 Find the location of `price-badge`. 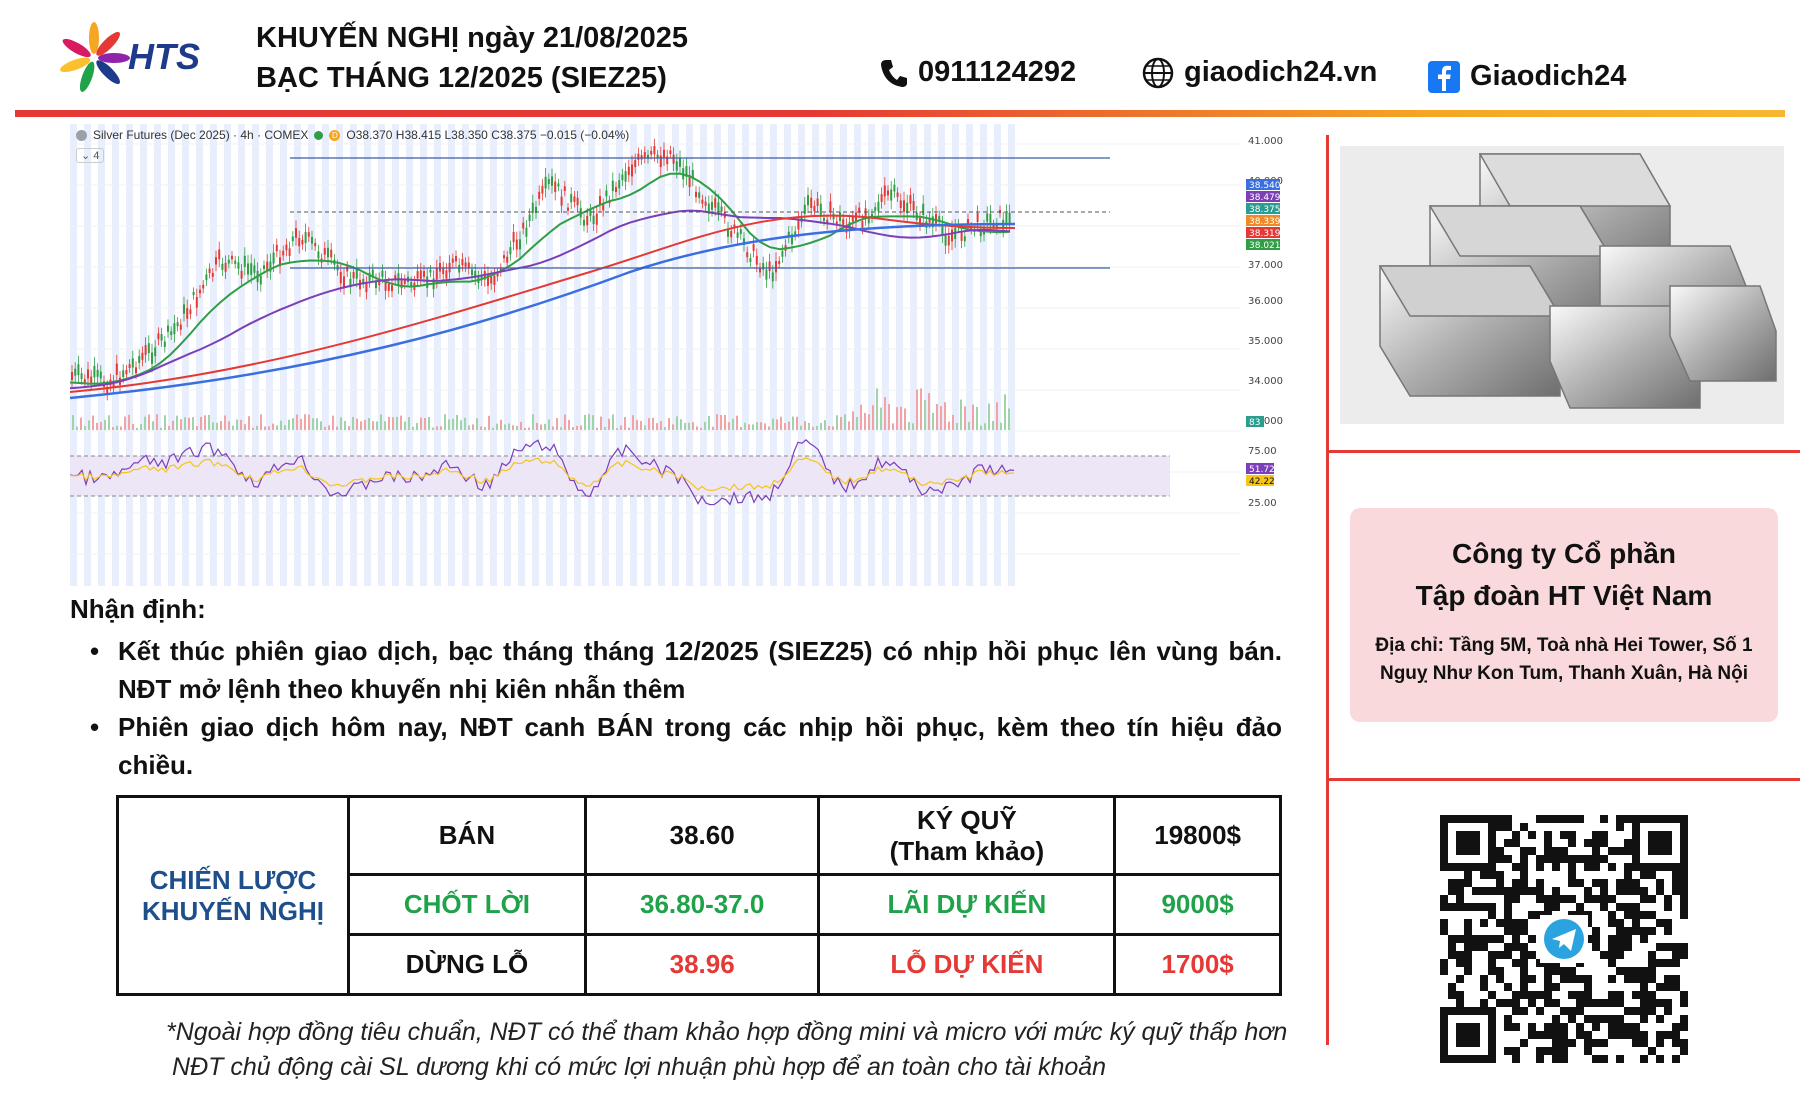

price-badge is located at coordinates (1263, 184).